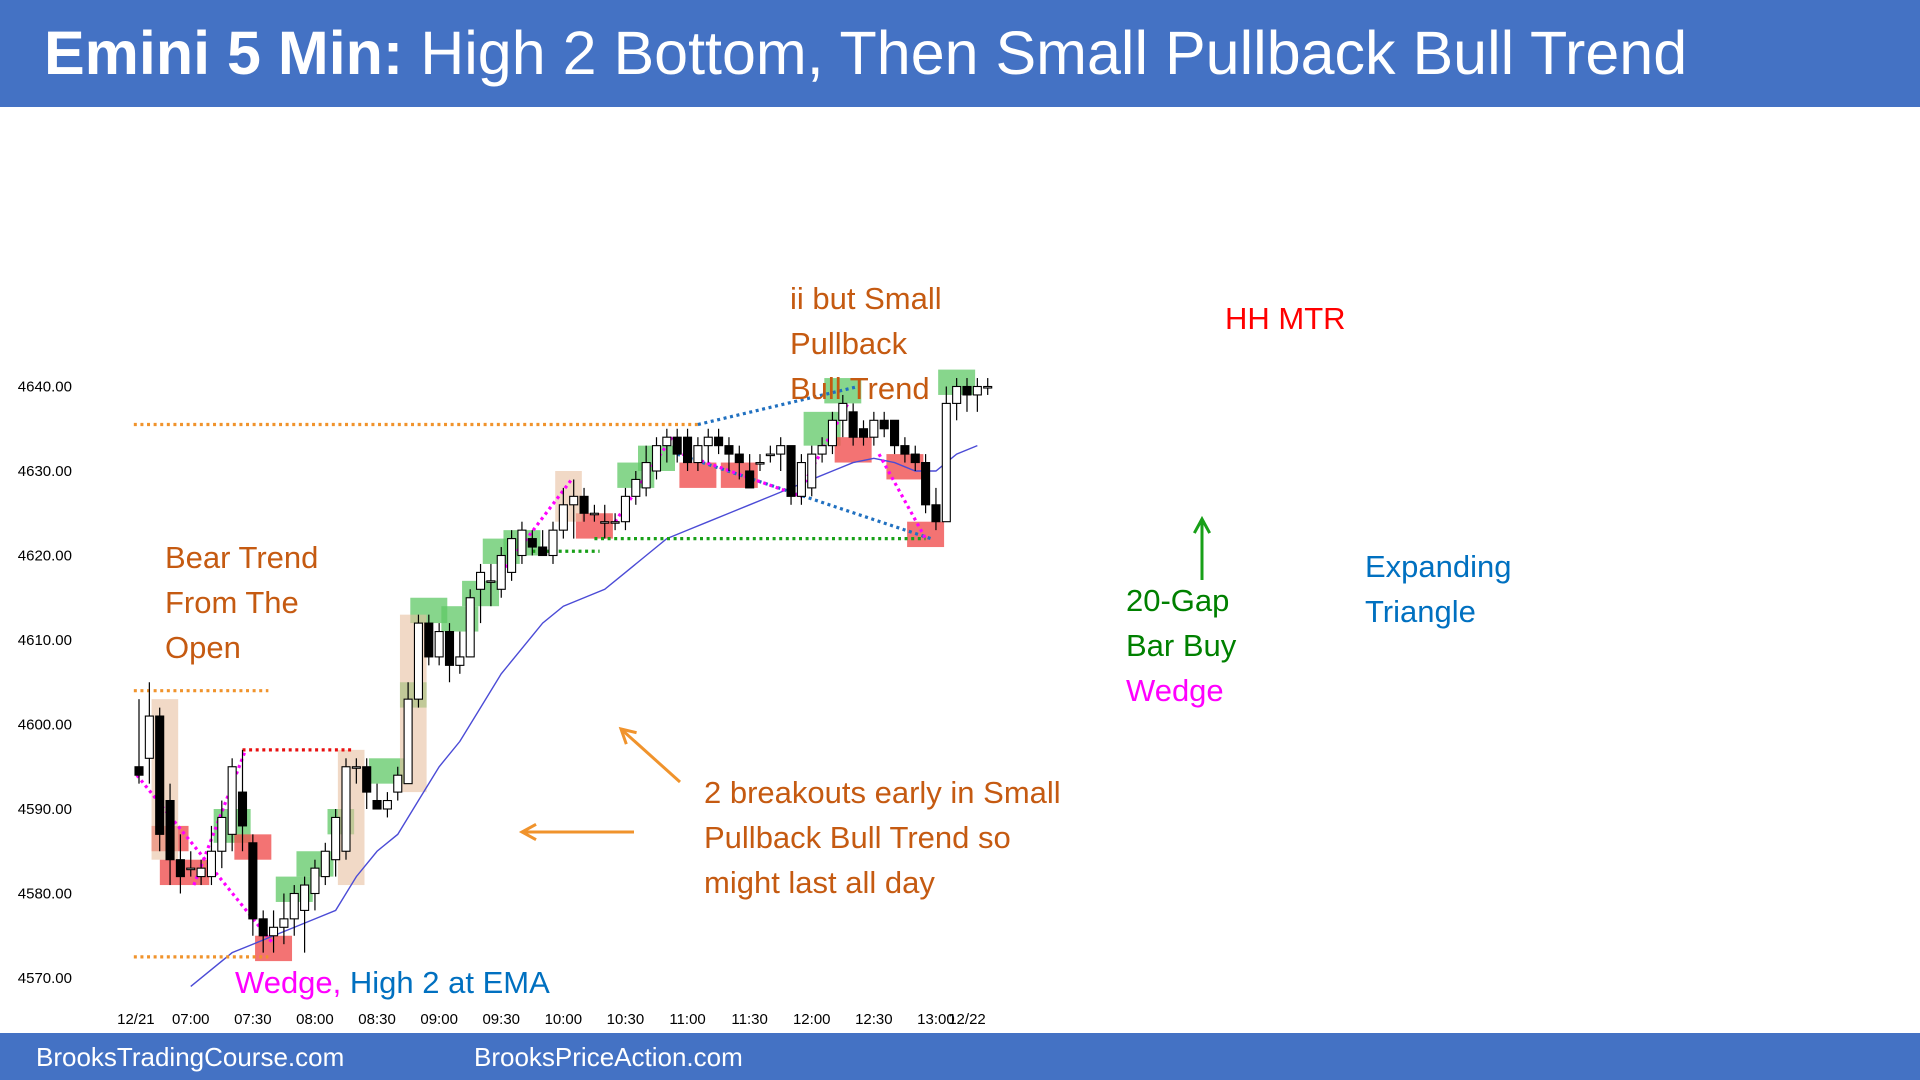 The height and width of the screenshot is (1080, 1920). What do you see at coordinates (253, 1019) in the screenshot?
I see `x-tick-label: 07:30` at bounding box center [253, 1019].